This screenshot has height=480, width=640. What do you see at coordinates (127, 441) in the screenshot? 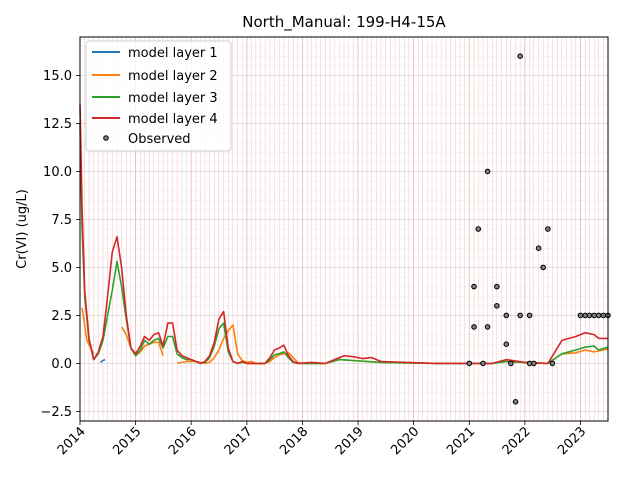
I see `x-tick-label: 2015` at bounding box center [127, 441].